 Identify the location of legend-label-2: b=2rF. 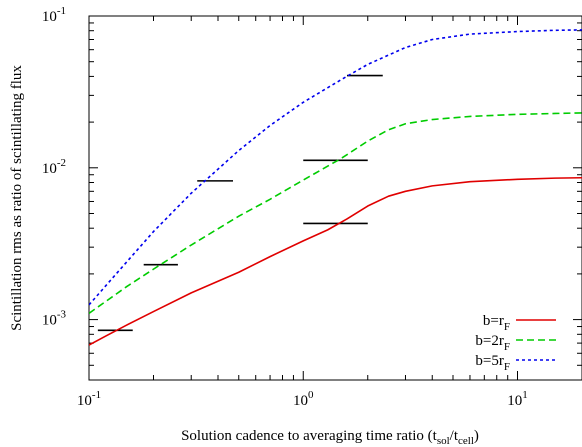
(492, 343).